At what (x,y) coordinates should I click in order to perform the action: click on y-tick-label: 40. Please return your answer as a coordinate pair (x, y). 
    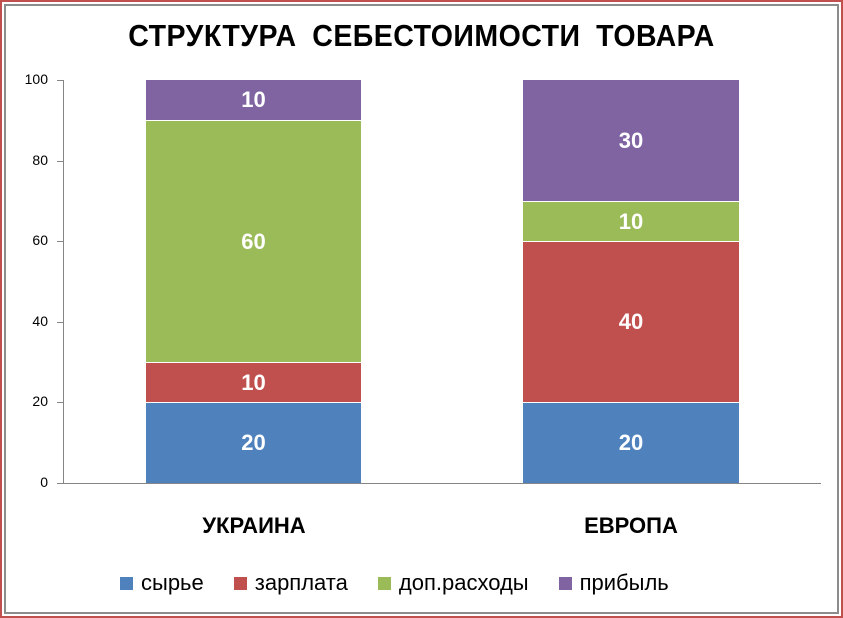
    Looking at the image, I should click on (40, 321).